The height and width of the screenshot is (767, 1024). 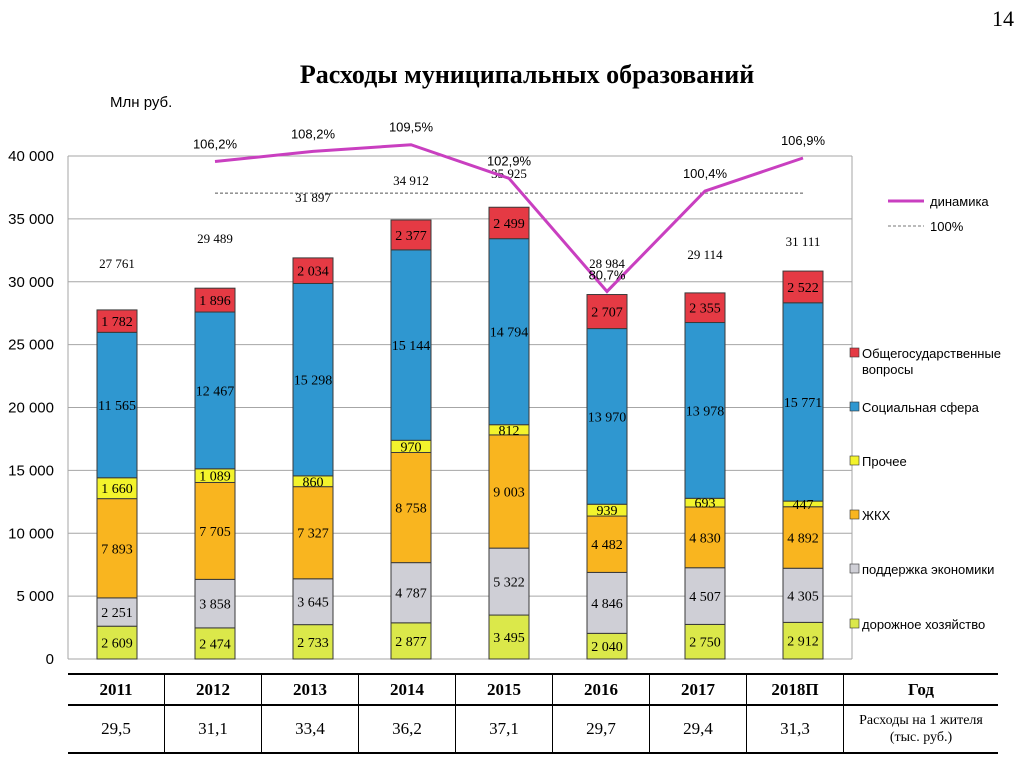 I want to click on legend-label: Социальная сфера, so click(x=921, y=407).